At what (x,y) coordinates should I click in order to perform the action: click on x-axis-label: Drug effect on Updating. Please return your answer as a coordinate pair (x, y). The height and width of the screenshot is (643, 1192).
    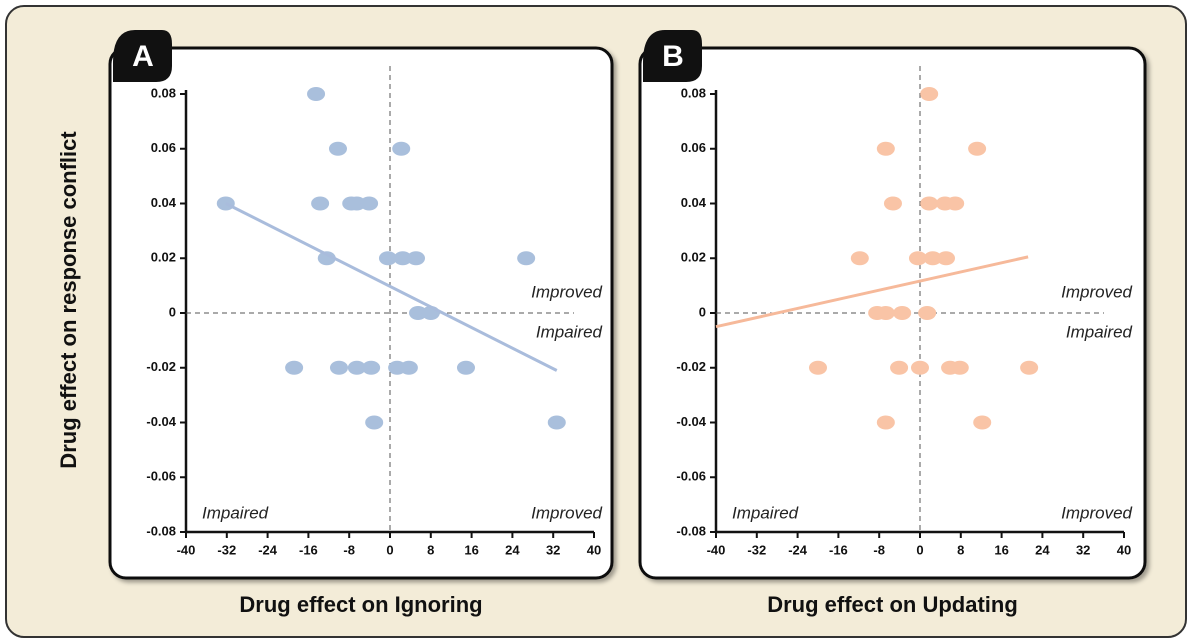
    Looking at the image, I should click on (892, 604).